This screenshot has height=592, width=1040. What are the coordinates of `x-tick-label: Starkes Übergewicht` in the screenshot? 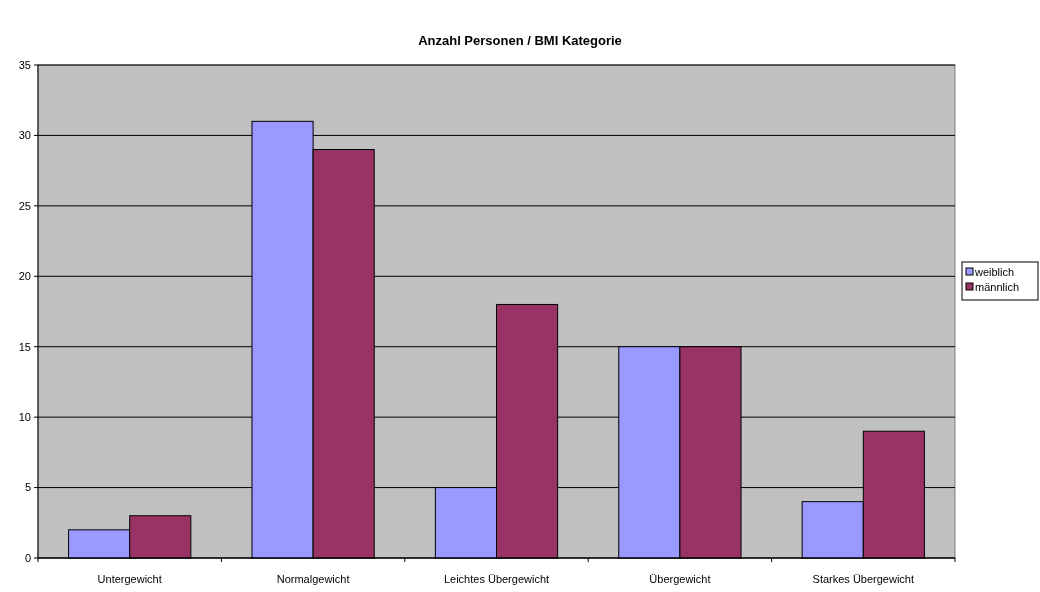 It's located at (863, 579).